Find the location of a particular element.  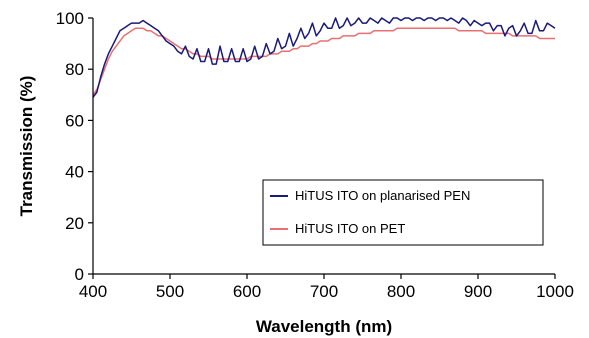

x-tick-label: 1000 is located at coordinates (555, 291).